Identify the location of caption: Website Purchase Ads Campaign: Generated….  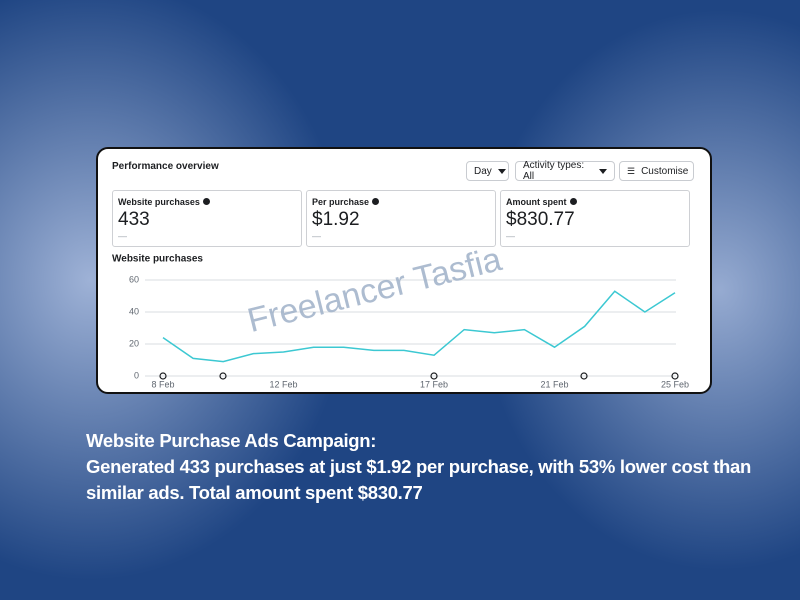
(436, 467).